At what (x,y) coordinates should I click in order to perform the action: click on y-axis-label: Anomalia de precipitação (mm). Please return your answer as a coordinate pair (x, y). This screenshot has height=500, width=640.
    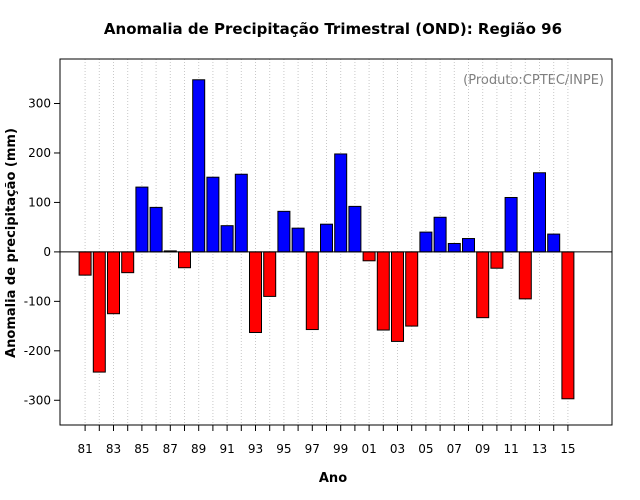
    Looking at the image, I should click on (11, 243).